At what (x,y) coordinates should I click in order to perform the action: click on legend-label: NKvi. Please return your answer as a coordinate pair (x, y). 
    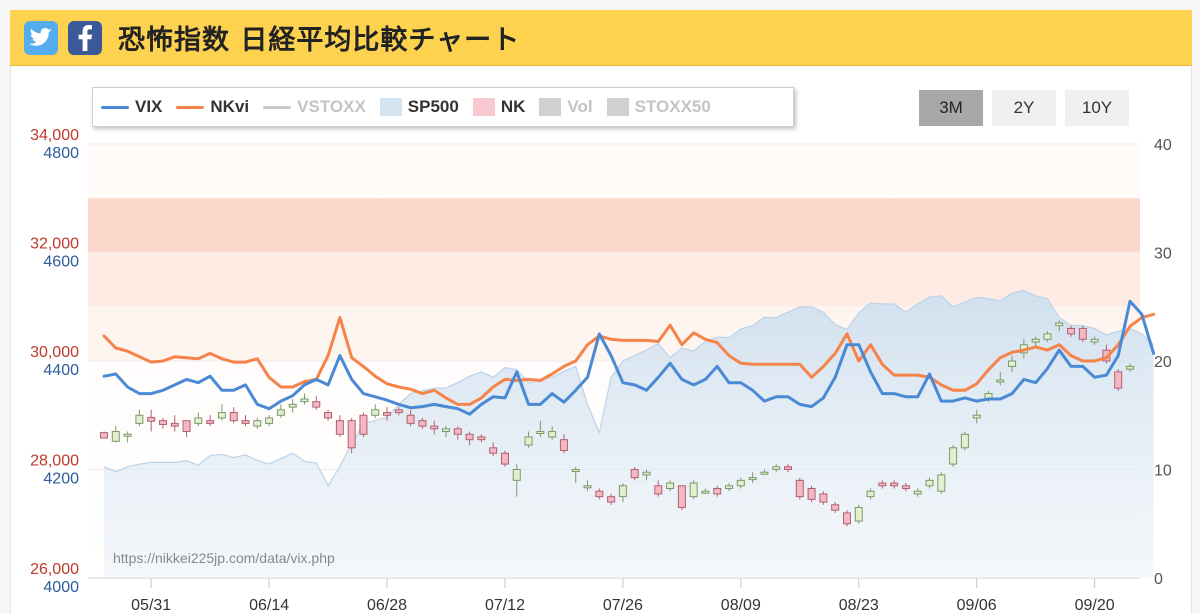
    Looking at the image, I should click on (230, 106).